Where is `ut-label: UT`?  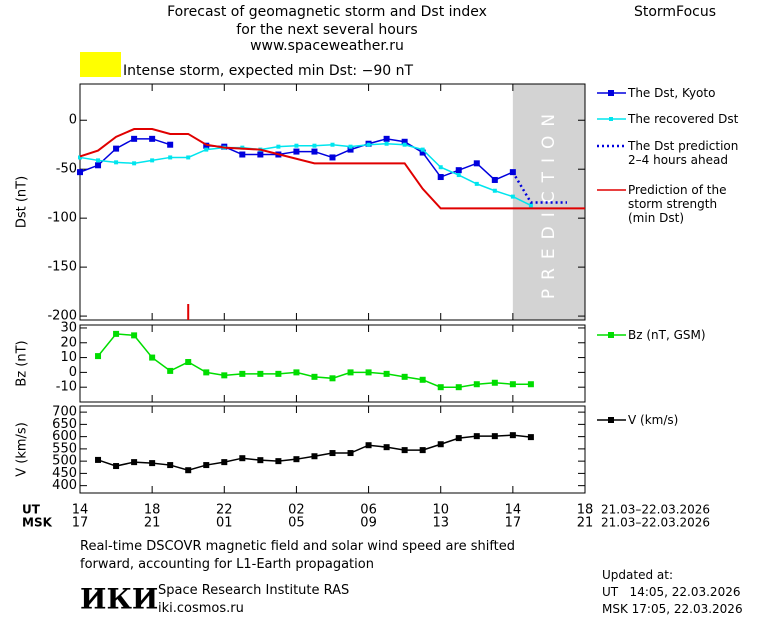
ut-label: UT is located at coordinates (31, 510).